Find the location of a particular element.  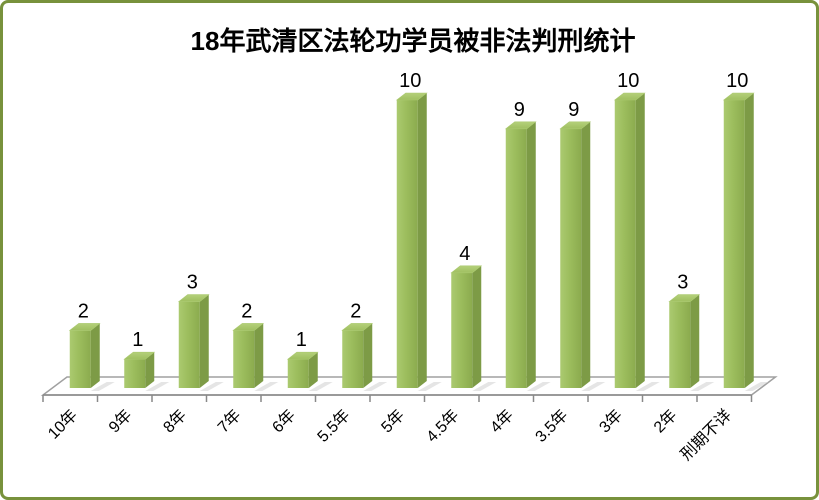

category-label: 2年 is located at coordinates (665, 421).